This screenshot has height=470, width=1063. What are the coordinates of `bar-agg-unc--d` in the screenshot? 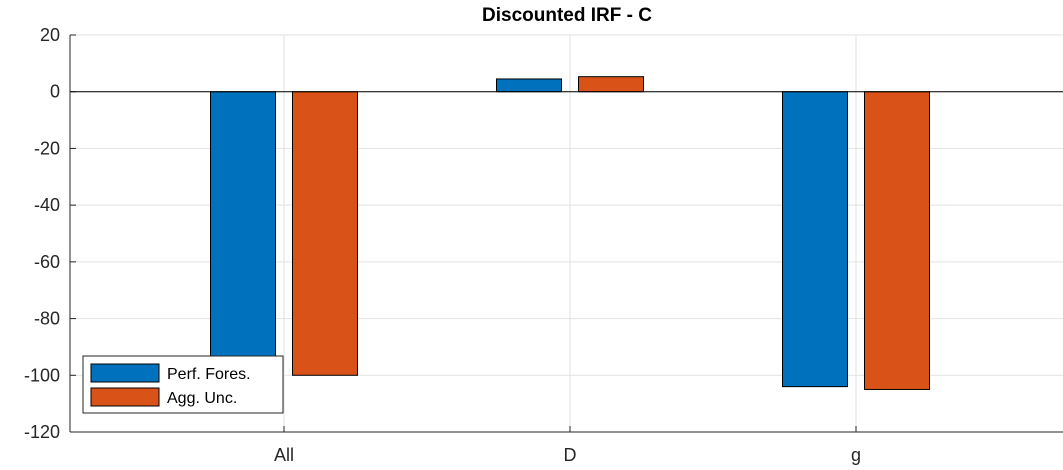 It's located at (611, 84).